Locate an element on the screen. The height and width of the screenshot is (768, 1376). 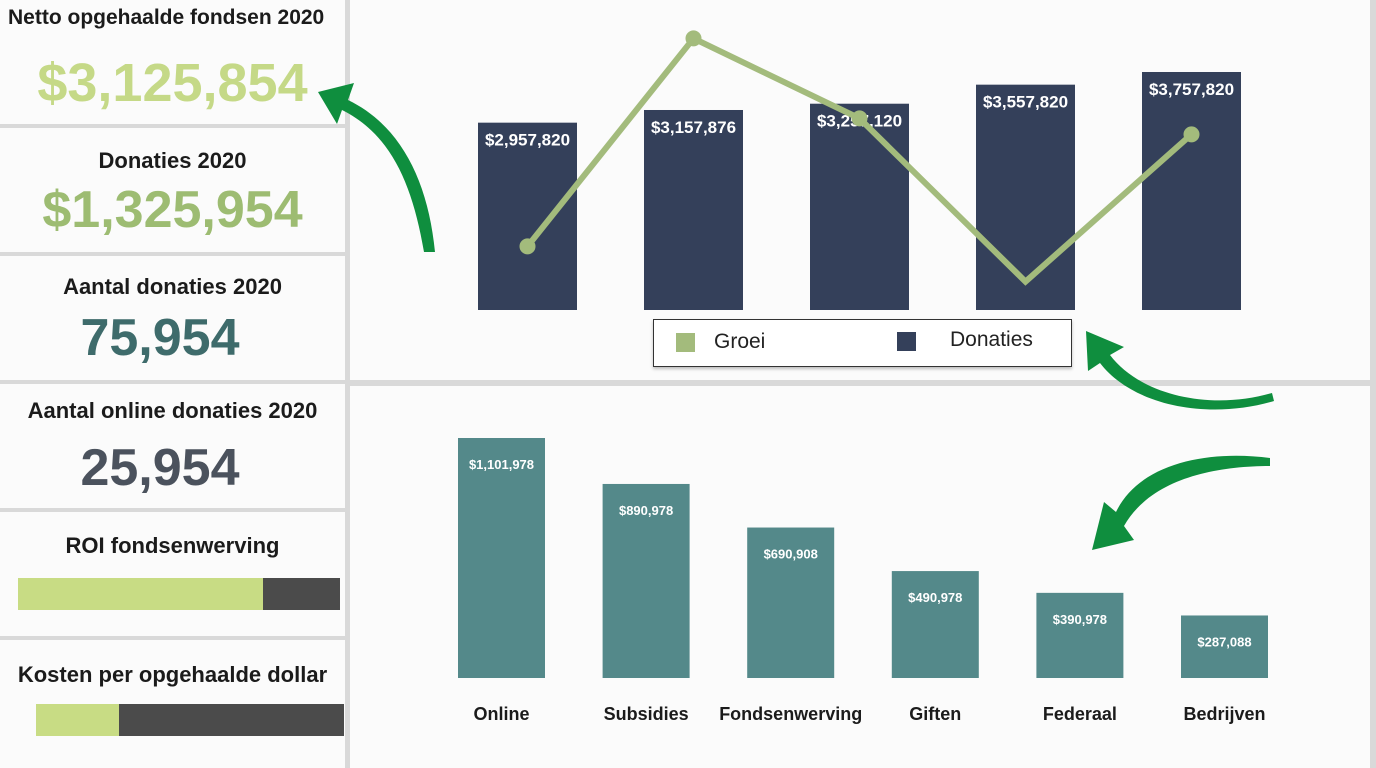
roi-progress-fill is located at coordinates (140, 594).